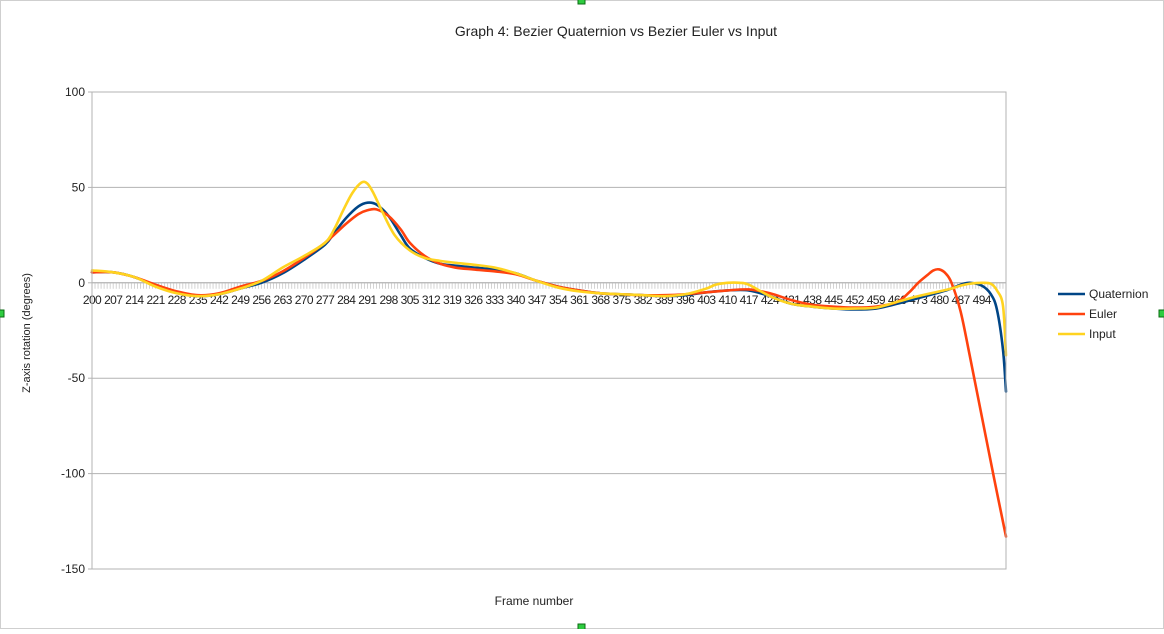 The width and height of the screenshot is (1164, 634). What do you see at coordinates (579, 300) in the screenshot?
I see `x-tick-label: 361` at bounding box center [579, 300].